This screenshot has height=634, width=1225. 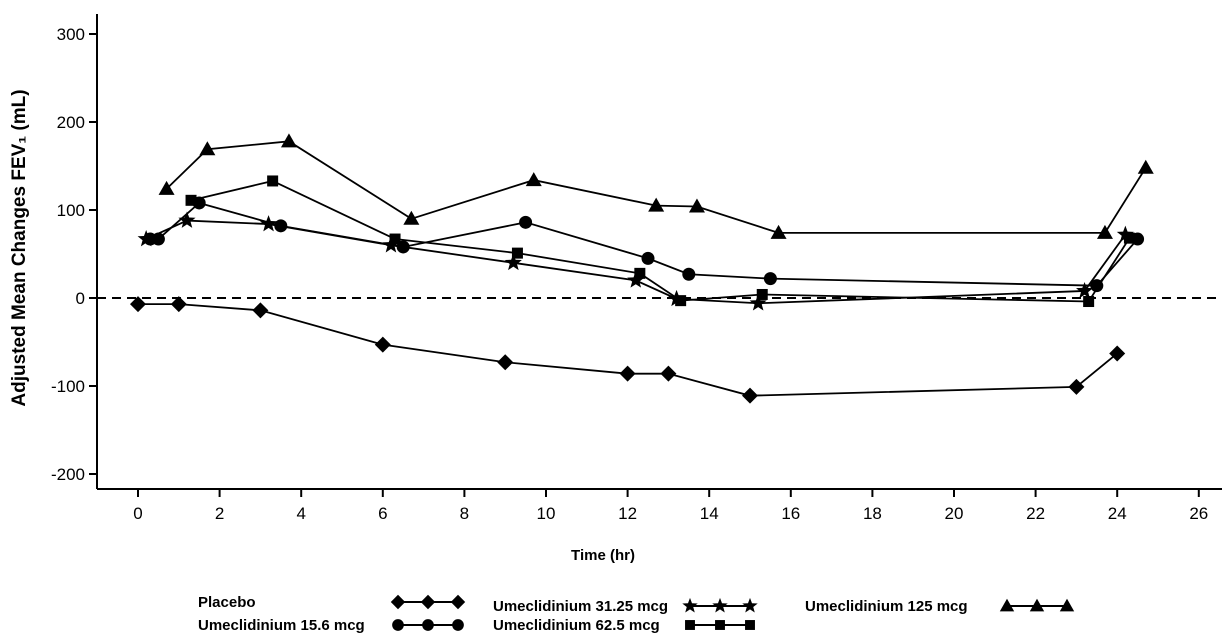 I want to click on y-tick-label: 200, so click(x=71, y=122).